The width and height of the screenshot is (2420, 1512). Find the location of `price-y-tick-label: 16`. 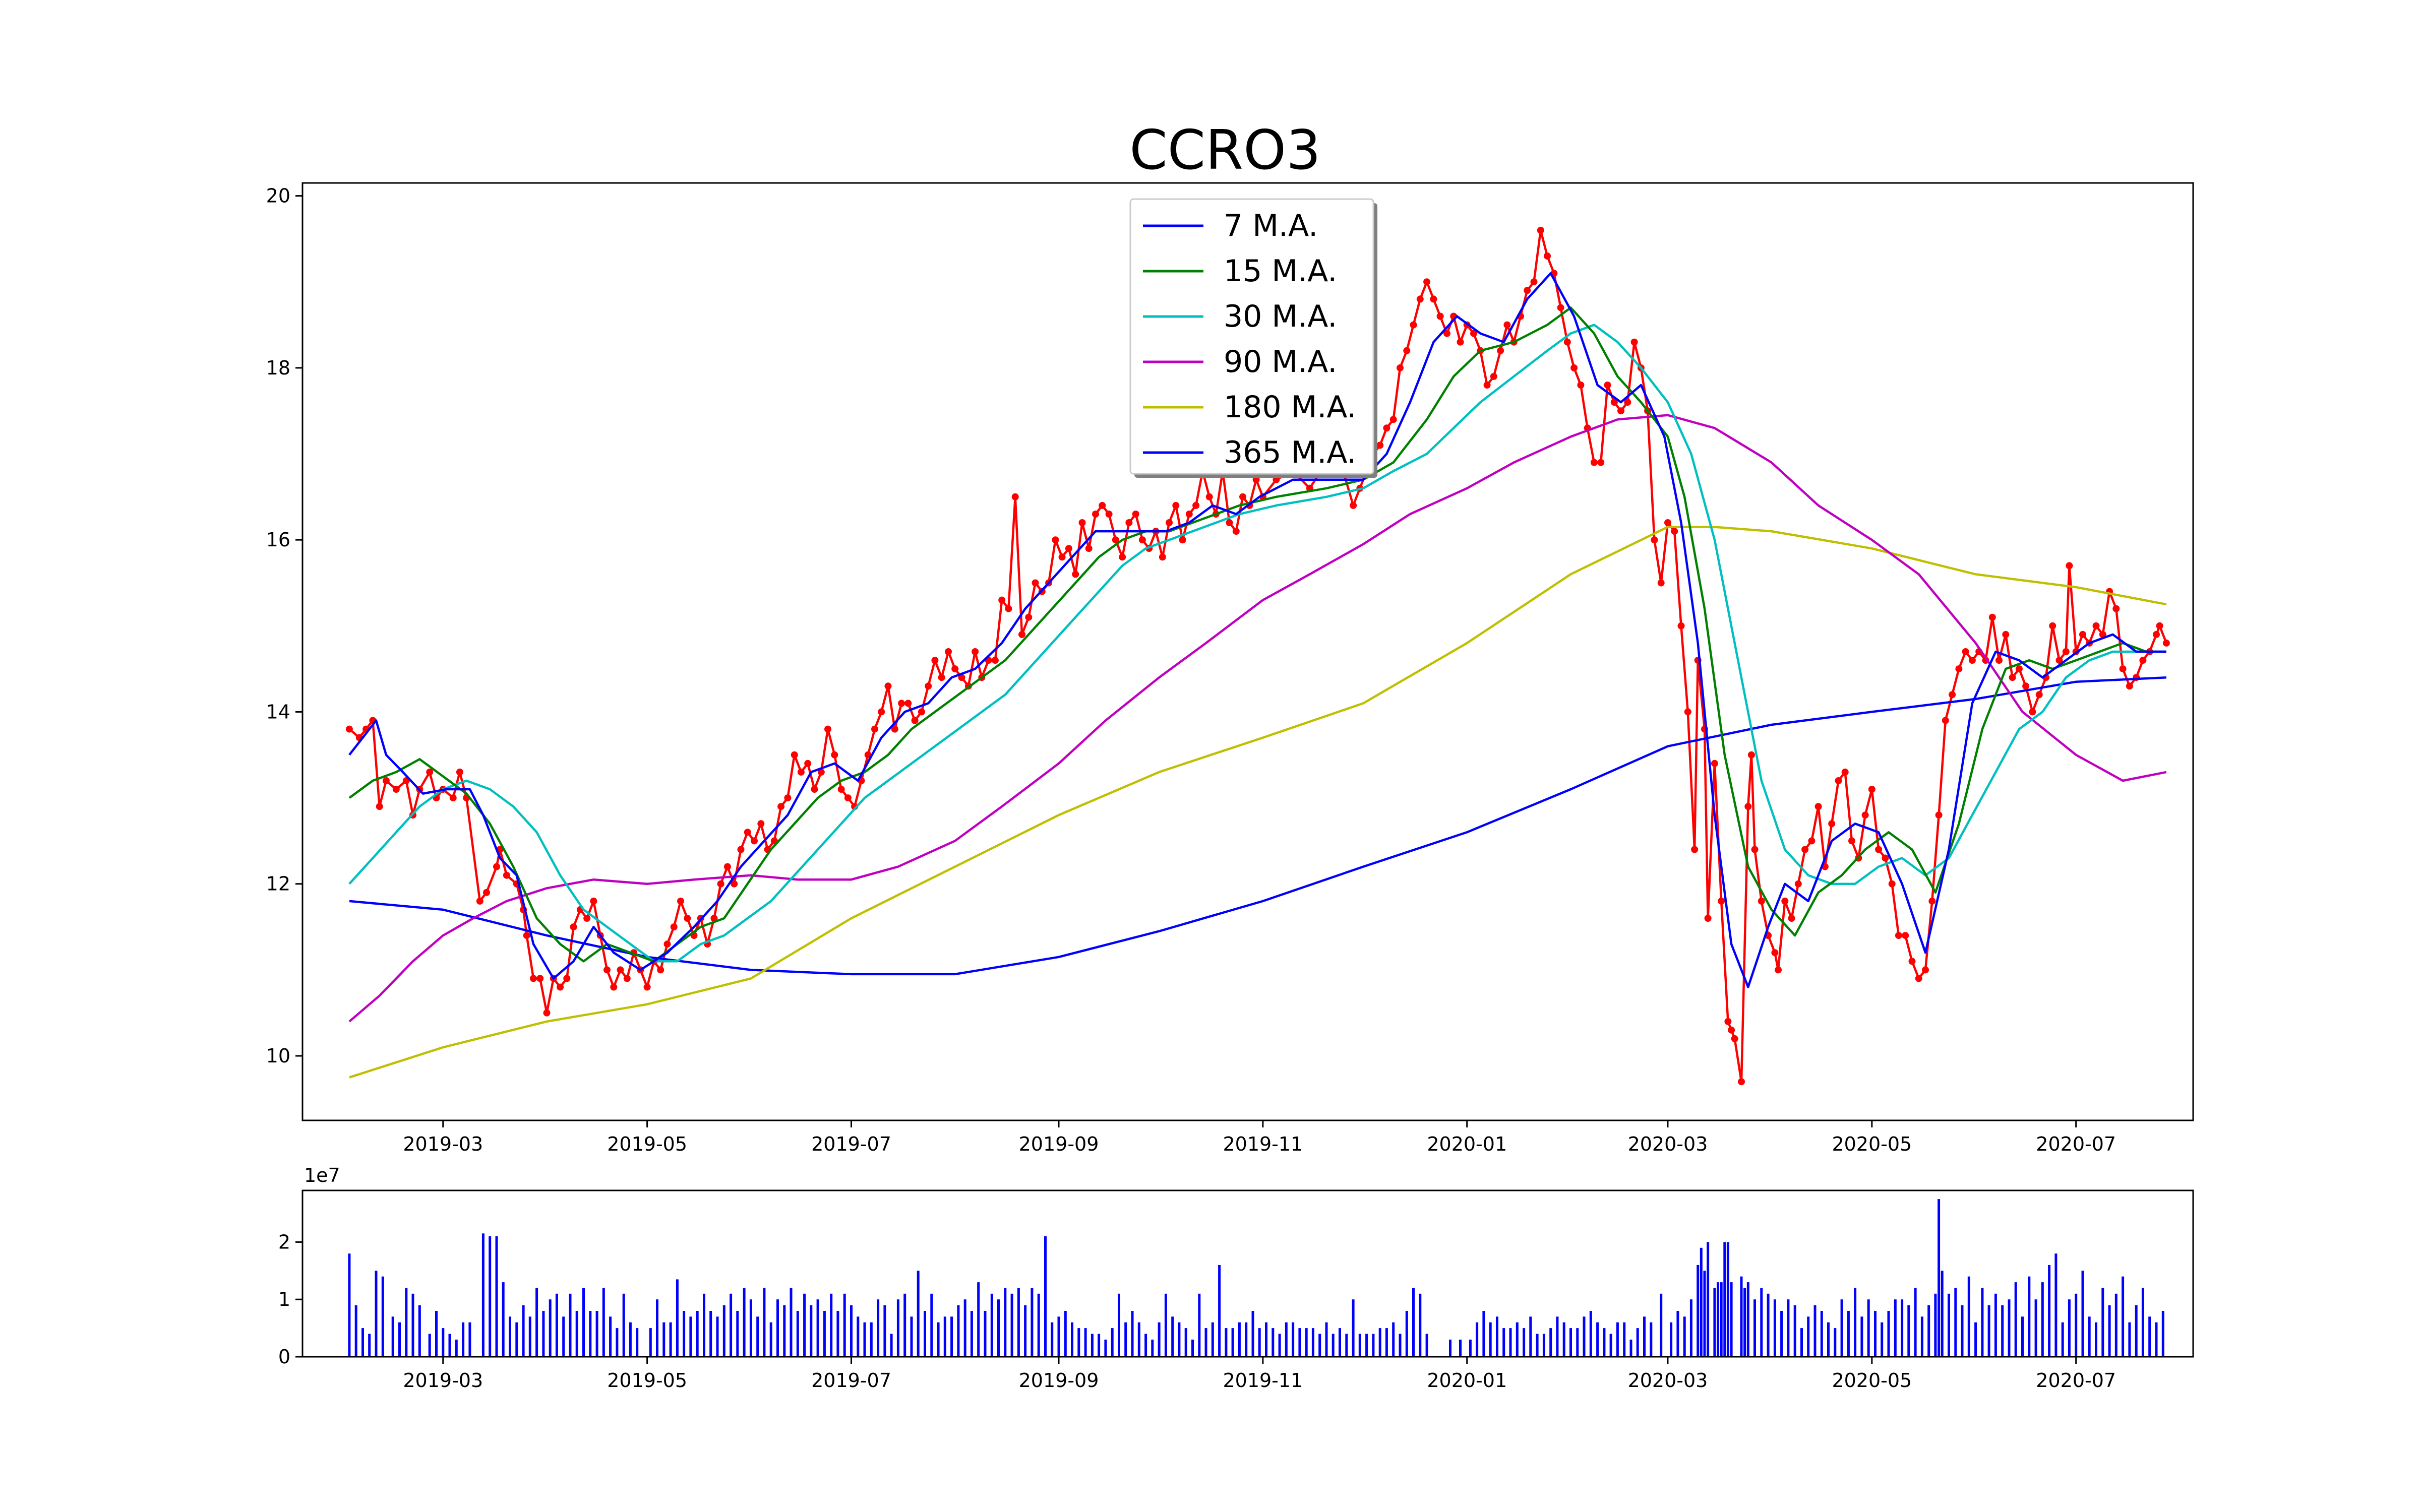

price-y-tick-label: 16 is located at coordinates (278, 540).